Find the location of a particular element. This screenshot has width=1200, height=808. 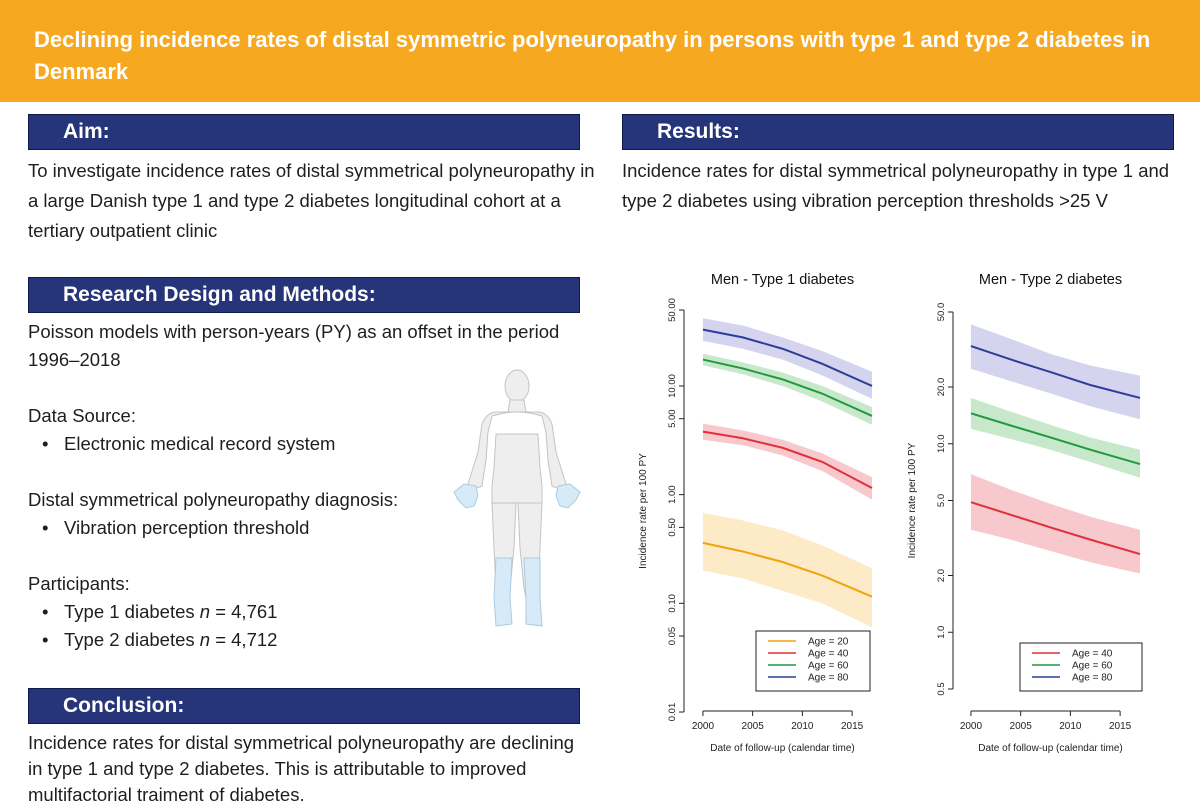

y-tick-label: 10.0 is located at coordinates (941, 444).